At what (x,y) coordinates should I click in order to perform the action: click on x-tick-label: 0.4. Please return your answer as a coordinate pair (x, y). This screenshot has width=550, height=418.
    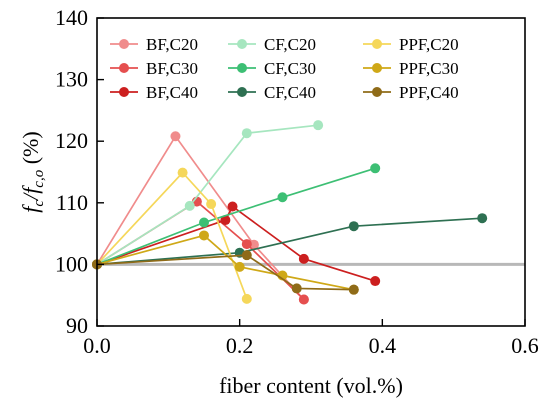
    Looking at the image, I should click on (383, 345).